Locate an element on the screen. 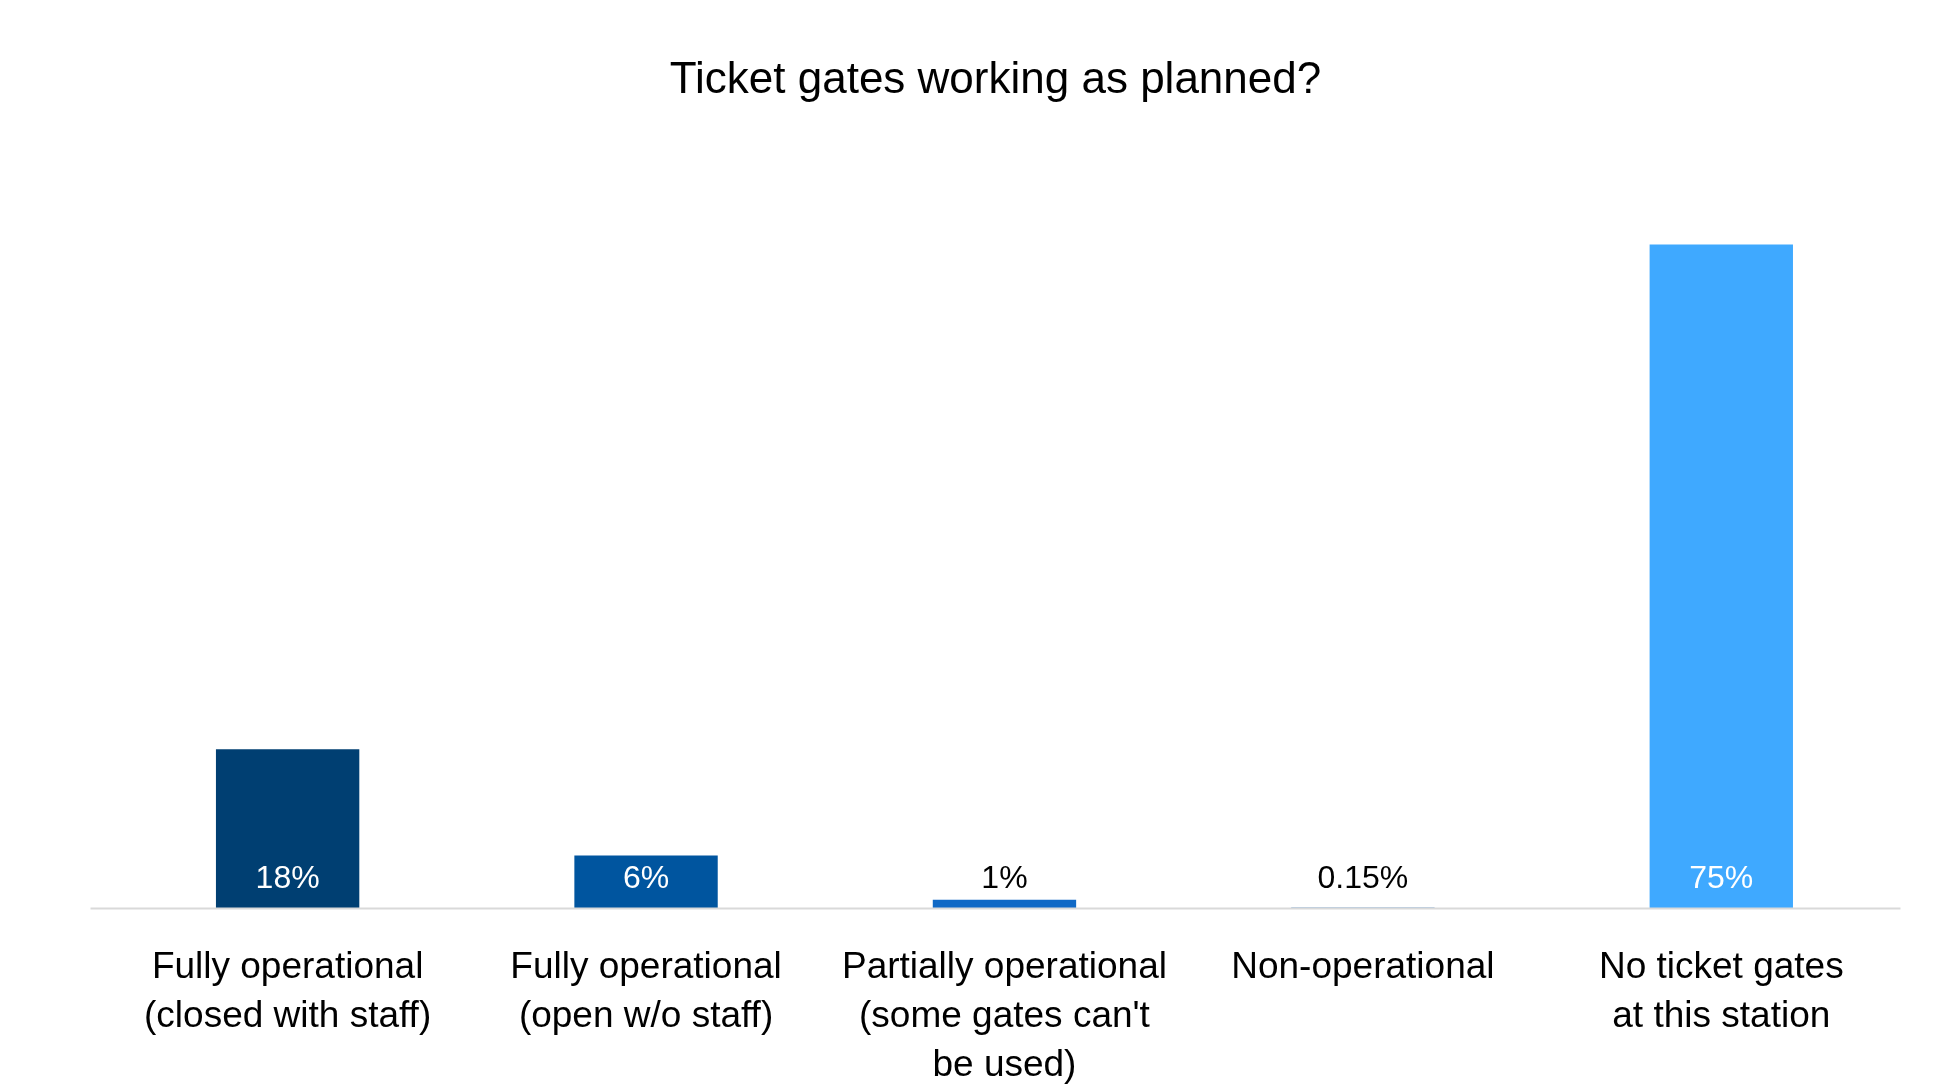 Image resolution: width=1960 pixels, height=1086 pixels. data-label: 6% is located at coordinates (646, 876).